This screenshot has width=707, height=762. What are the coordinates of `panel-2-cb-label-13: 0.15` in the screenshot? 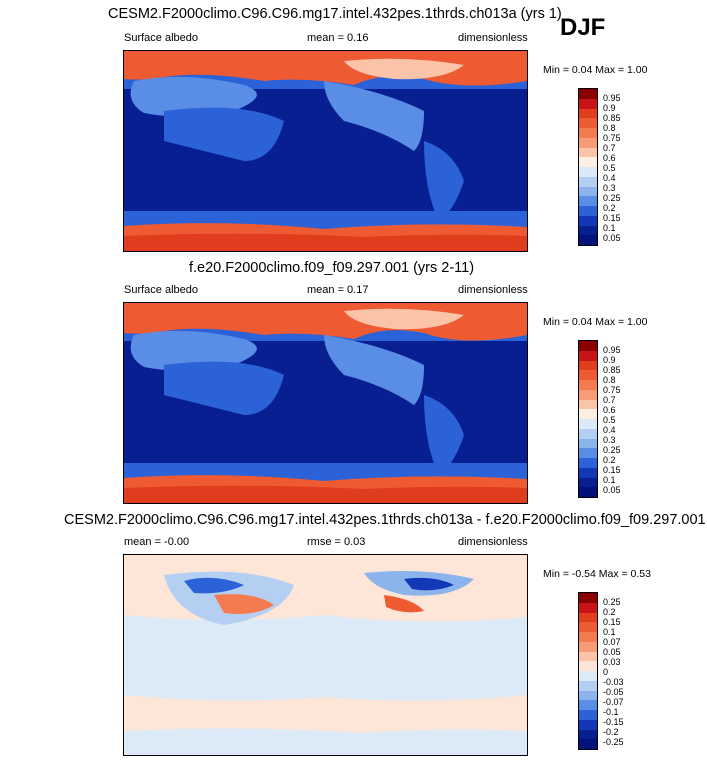 It's located at (612, 470).